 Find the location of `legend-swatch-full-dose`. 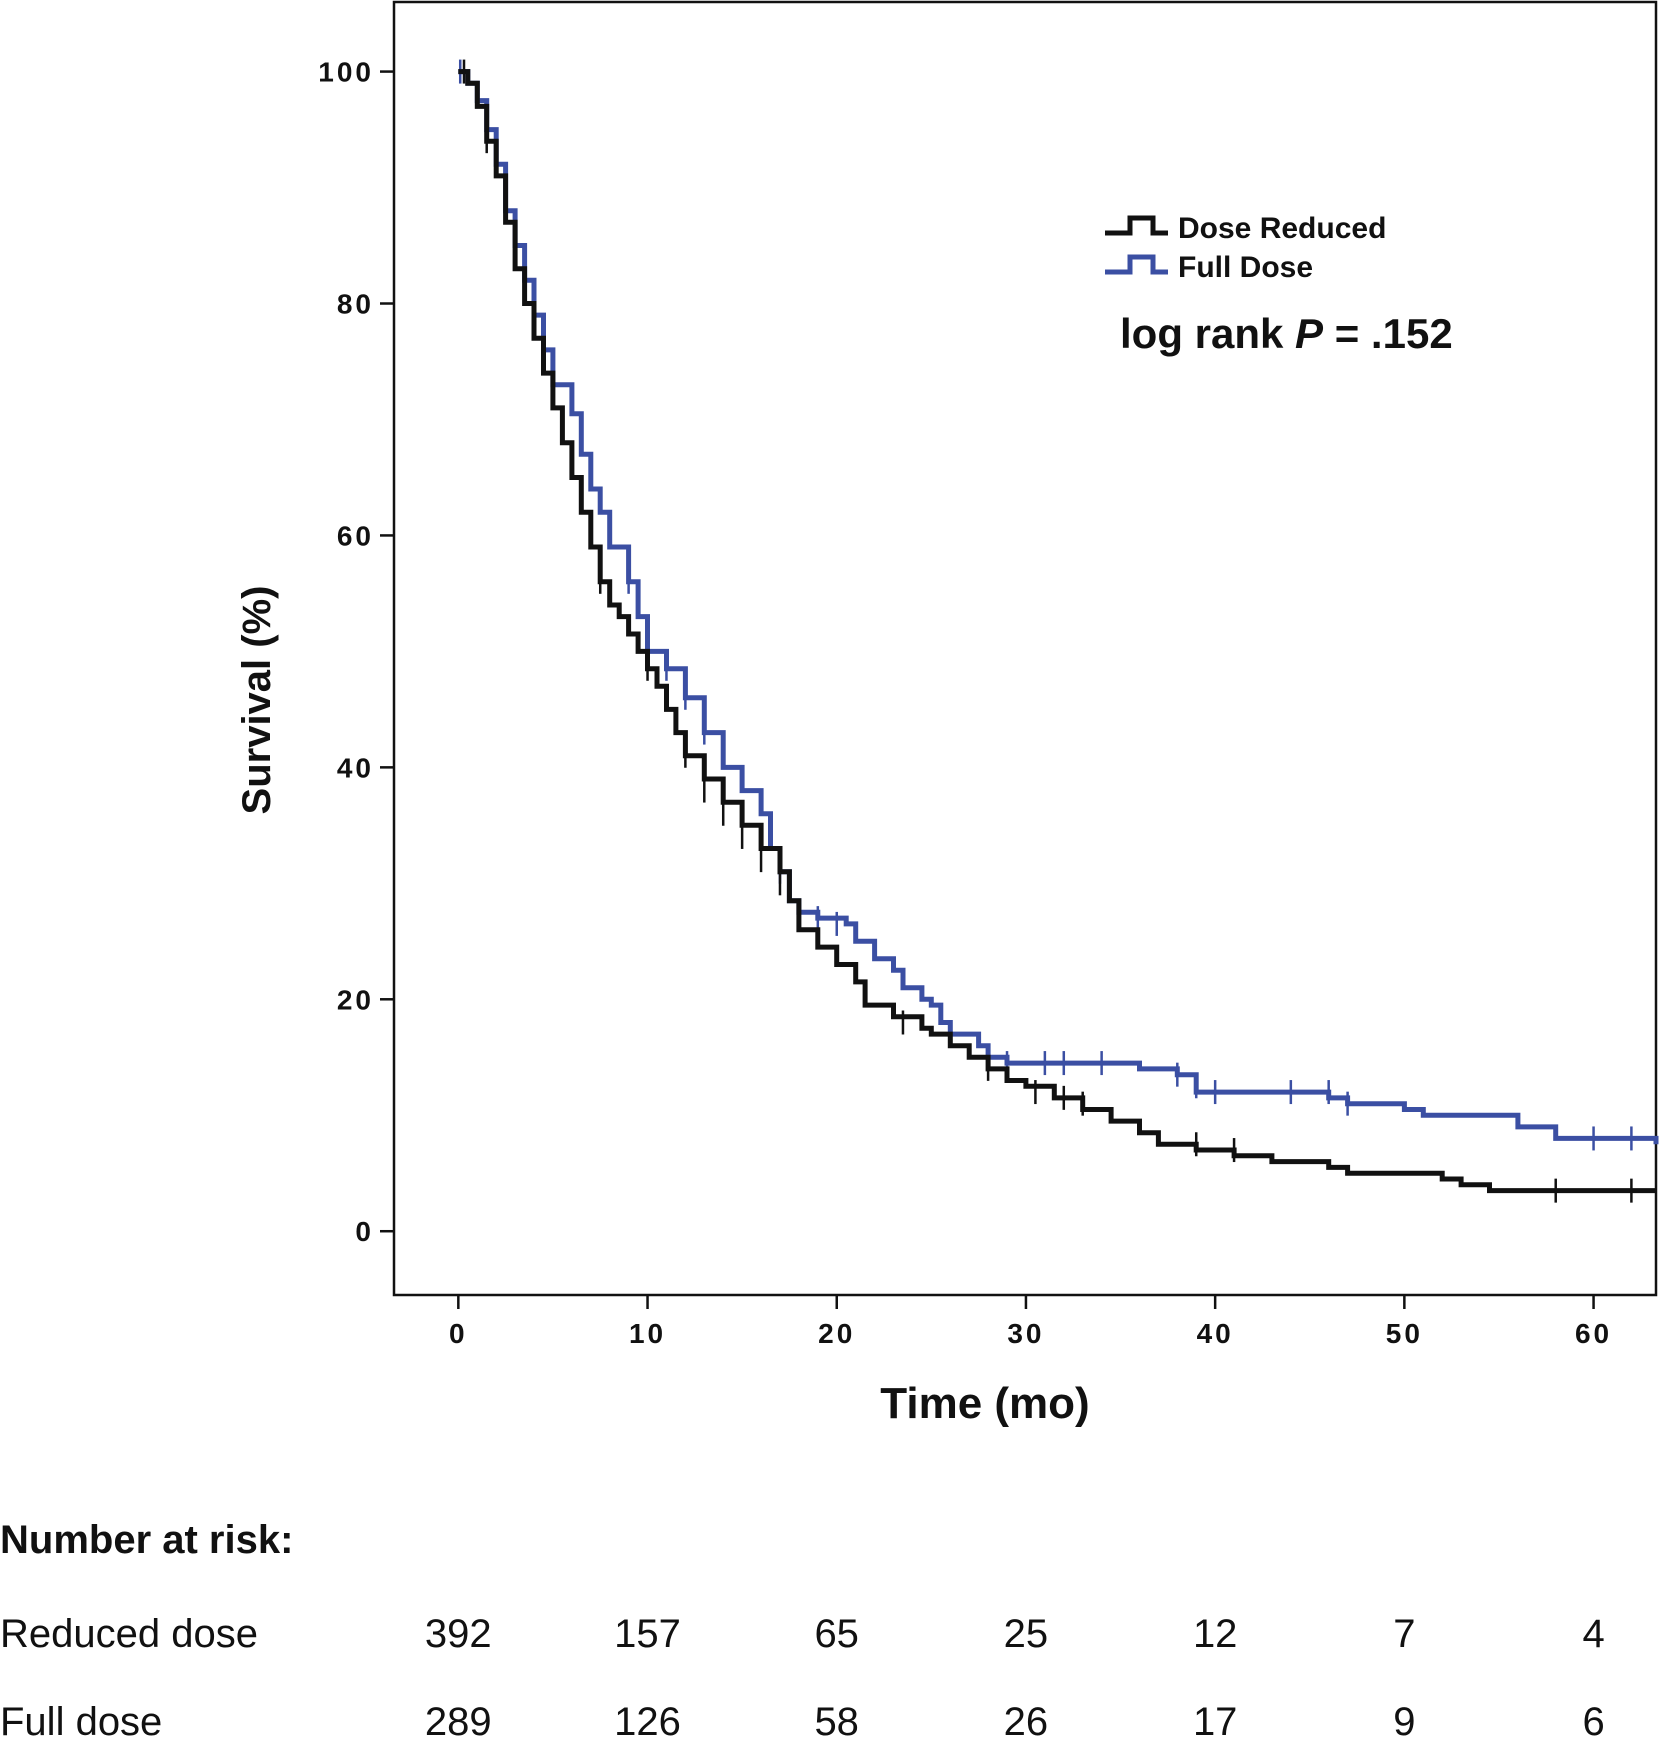

legend-swatch-full-dose is located at coordinates (1136, 264).